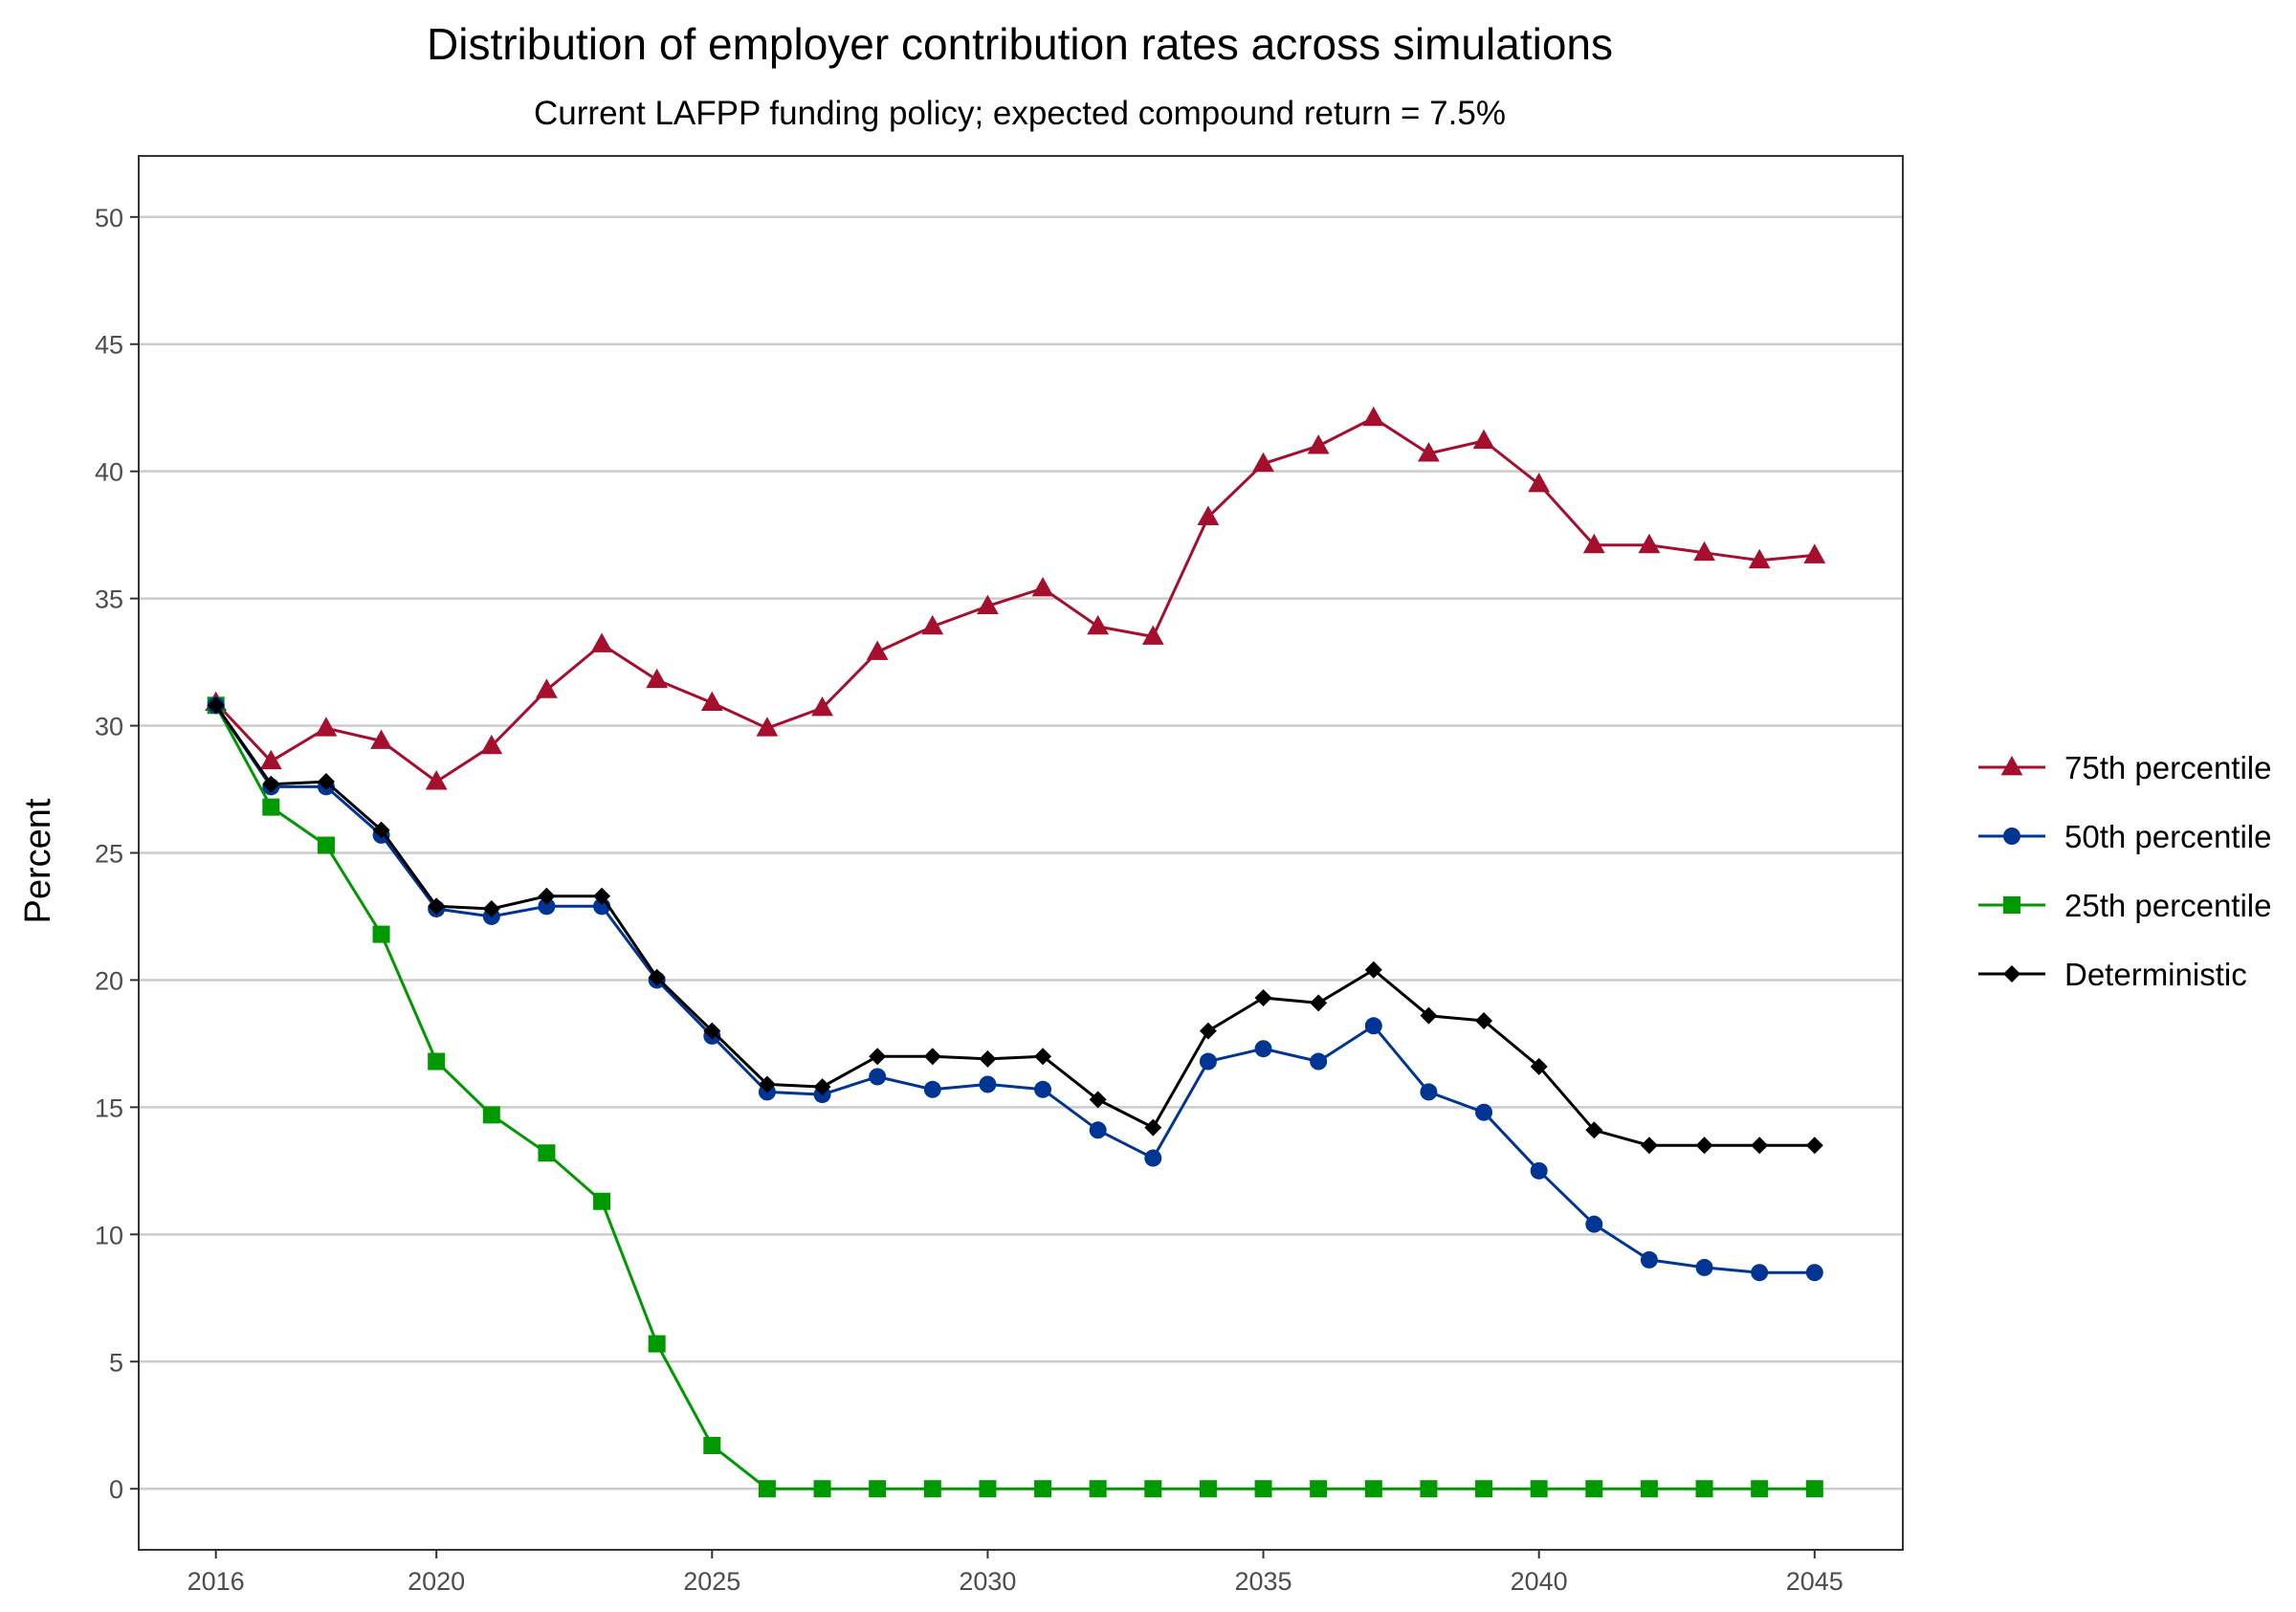 Image resolution: width=2296 pixels, height=1612 pixels. Describe the element at coordinates (216, 1581) in the screenshot. I see `x-tick-label: 2016` at that location.